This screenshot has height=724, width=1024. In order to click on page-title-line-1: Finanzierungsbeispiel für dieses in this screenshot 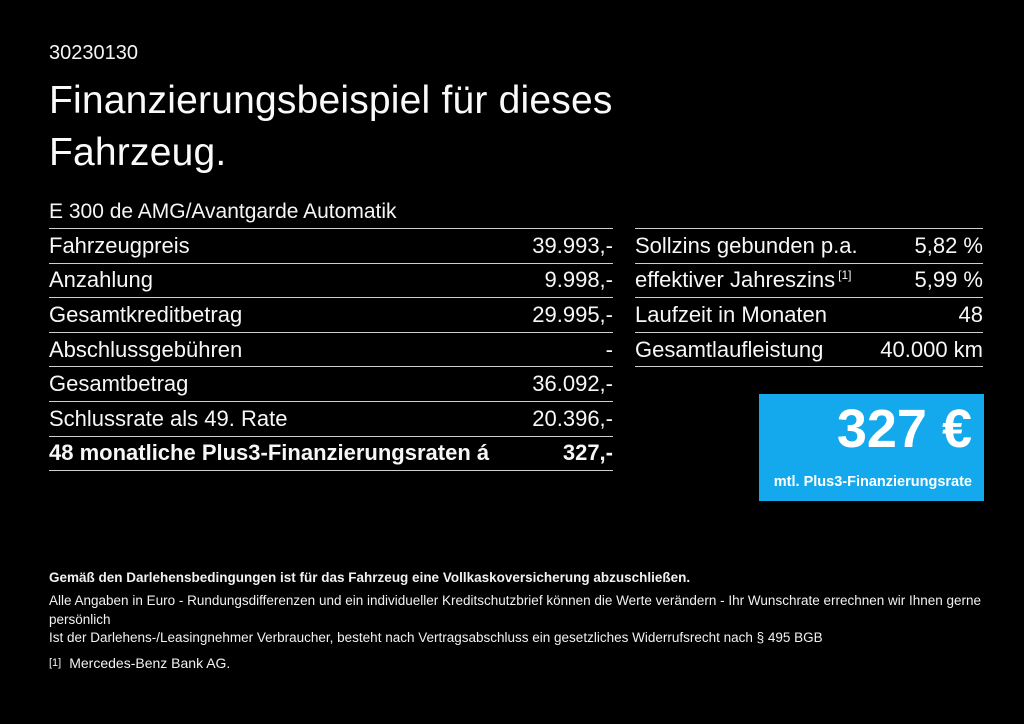, I will do `click(331, 100)`.